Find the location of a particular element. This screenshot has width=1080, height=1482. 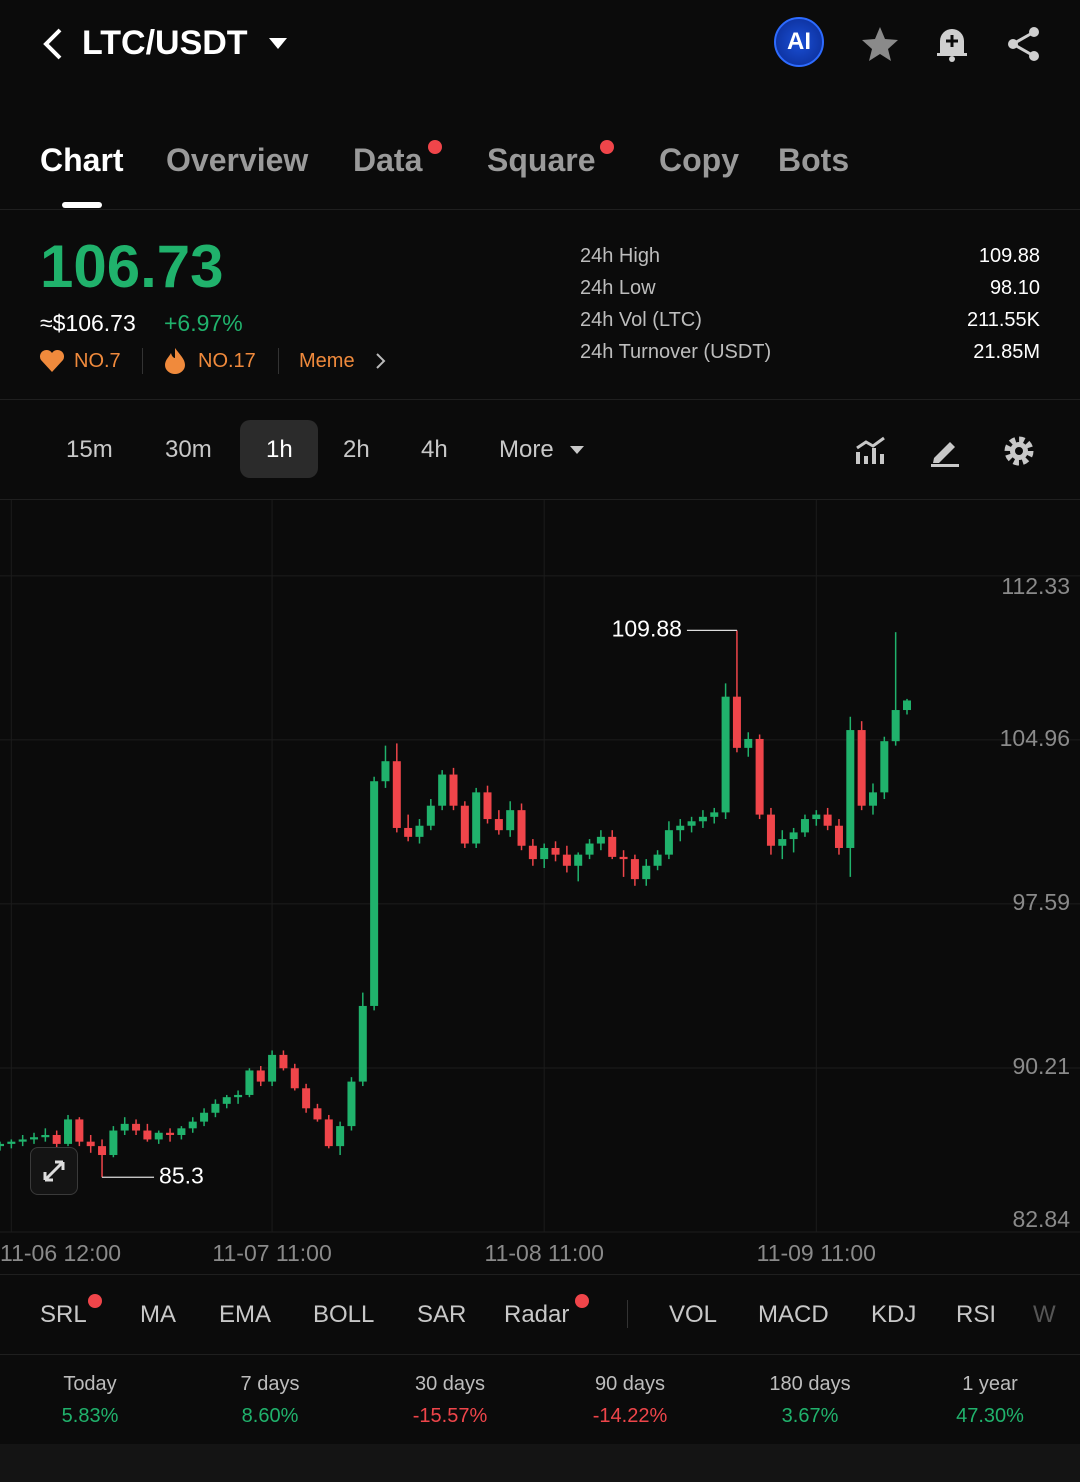

rank-badge: NO.7 is located at coordinates (97, 361).